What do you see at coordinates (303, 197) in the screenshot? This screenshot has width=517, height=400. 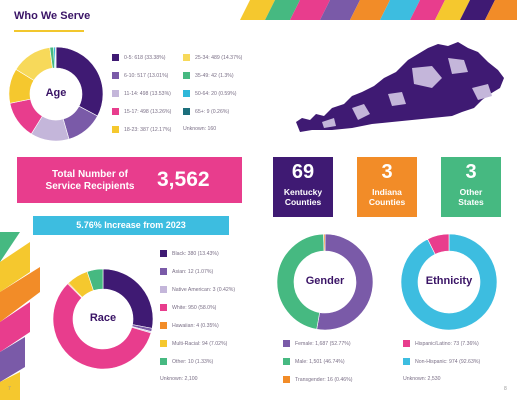 I see `kentucky-counties-label: Kentucky Counties` at bounding box center [303, 197].